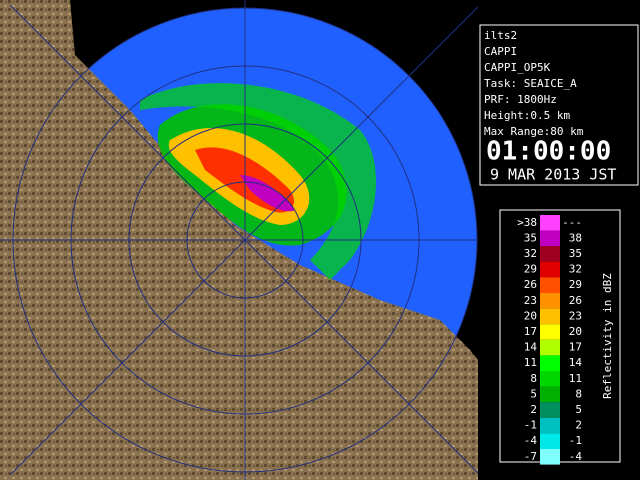  What do you see at coordinates (527, 115) in the screenshot?
I see `info-line: Height:0.5 km` at bounding box center [527, 115].